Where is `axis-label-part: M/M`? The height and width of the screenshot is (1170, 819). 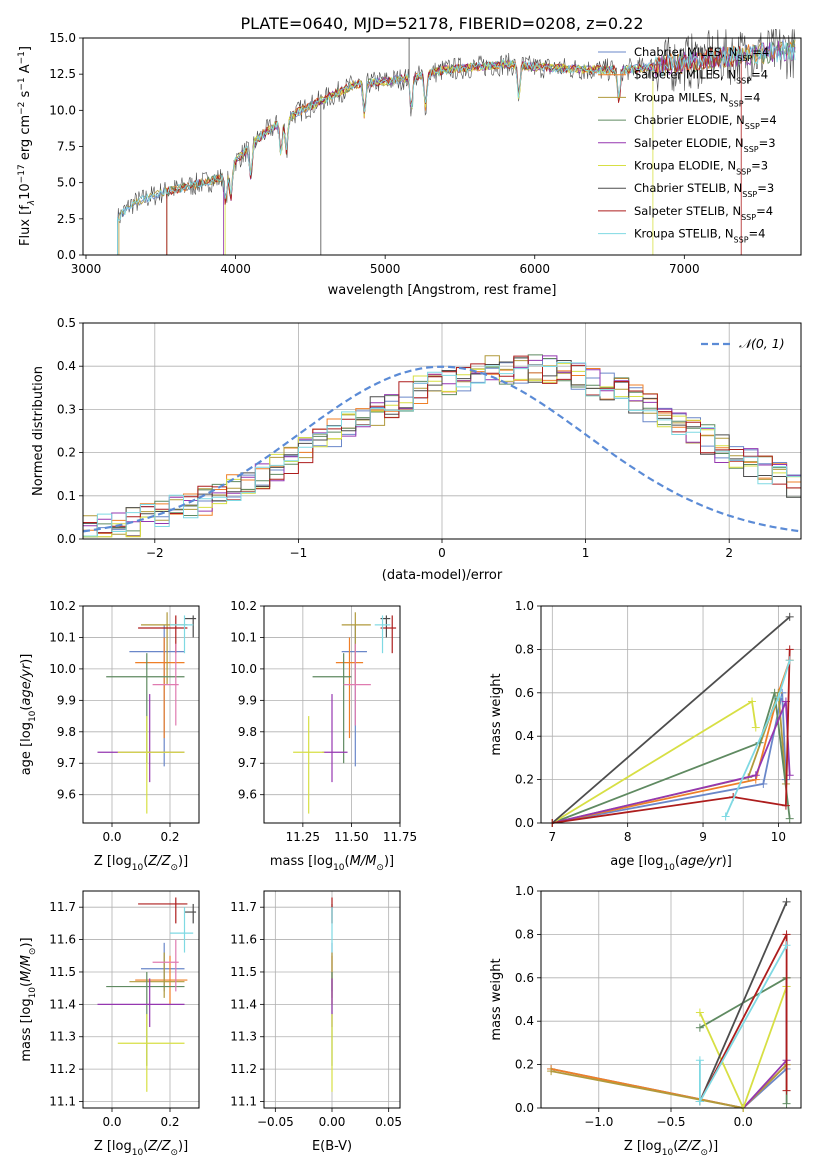
axis-label-part: M/M is located at coordinates (363, 861).